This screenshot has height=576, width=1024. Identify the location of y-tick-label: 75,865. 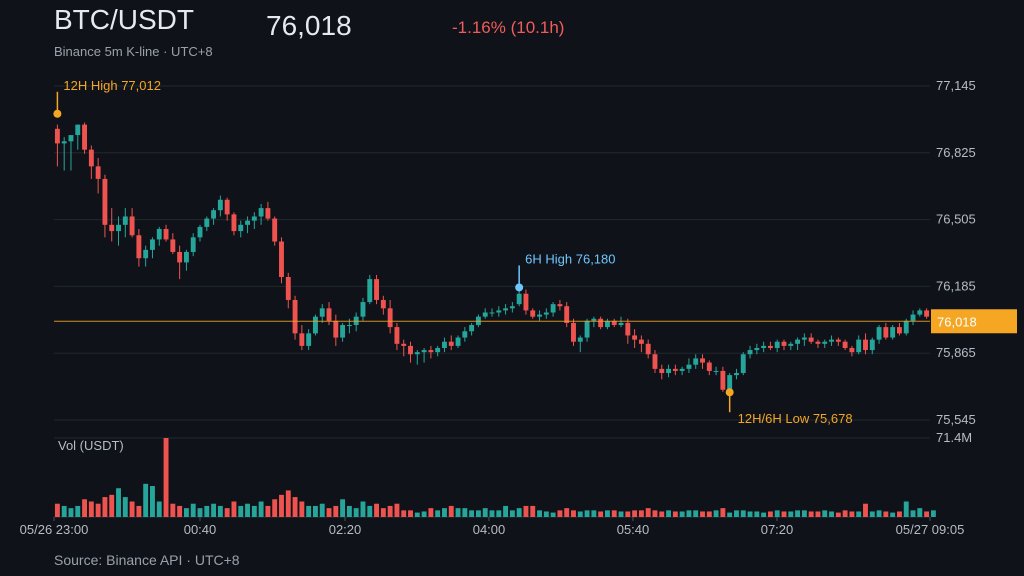
(956, 352).